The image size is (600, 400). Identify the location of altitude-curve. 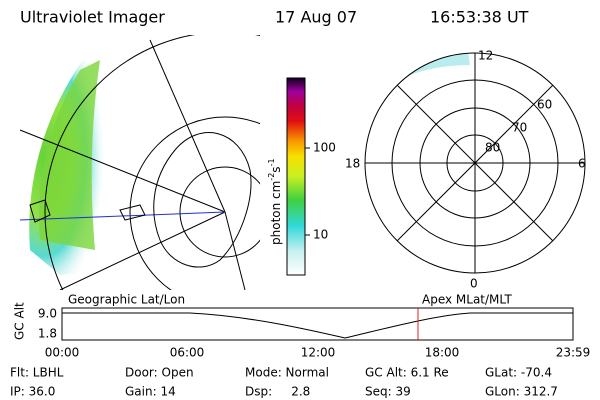
(317, 325).